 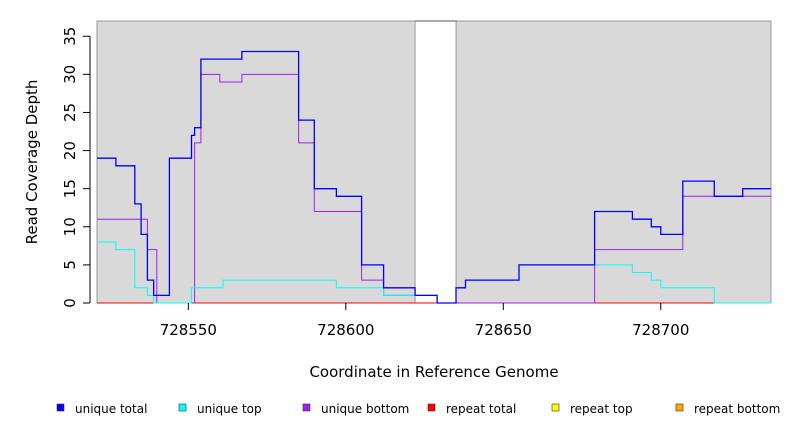 I want to click on y-tick-label: 15, so click(x=70, y=188).